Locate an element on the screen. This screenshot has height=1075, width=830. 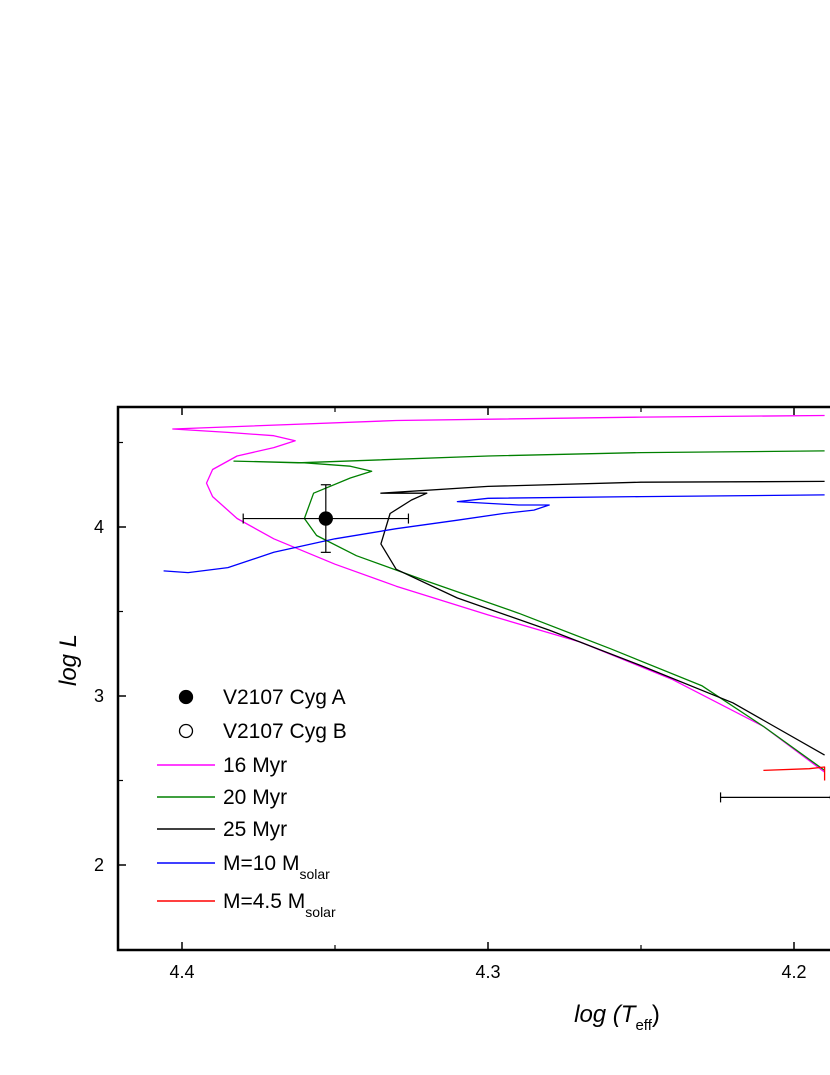
y-tick-label: 4 is located at coordinates (99, 527).